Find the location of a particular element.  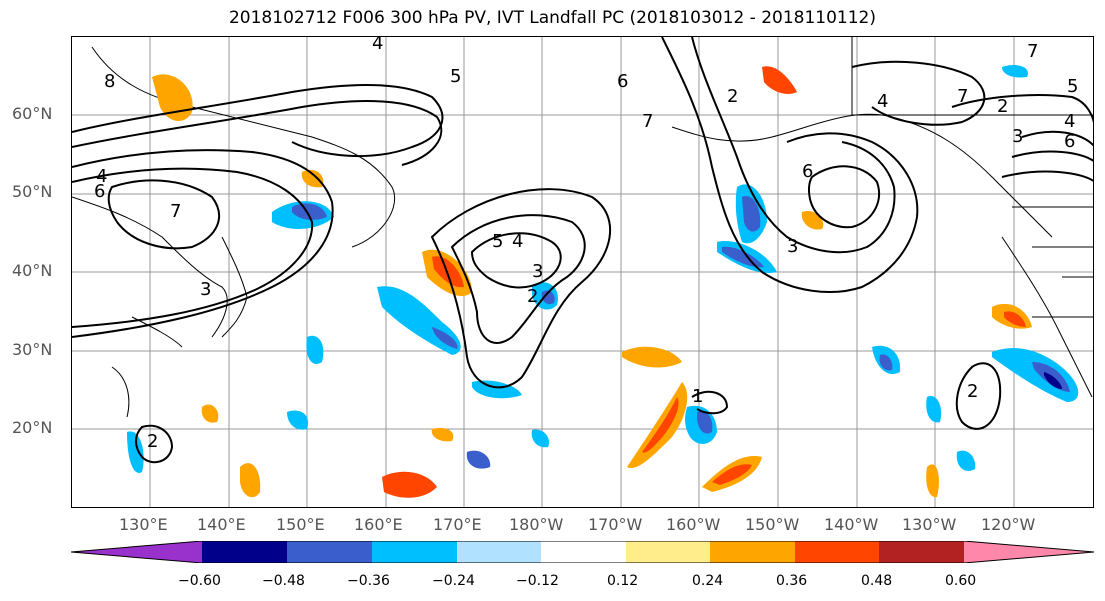

colorbar is located at coordinates (583, 552).